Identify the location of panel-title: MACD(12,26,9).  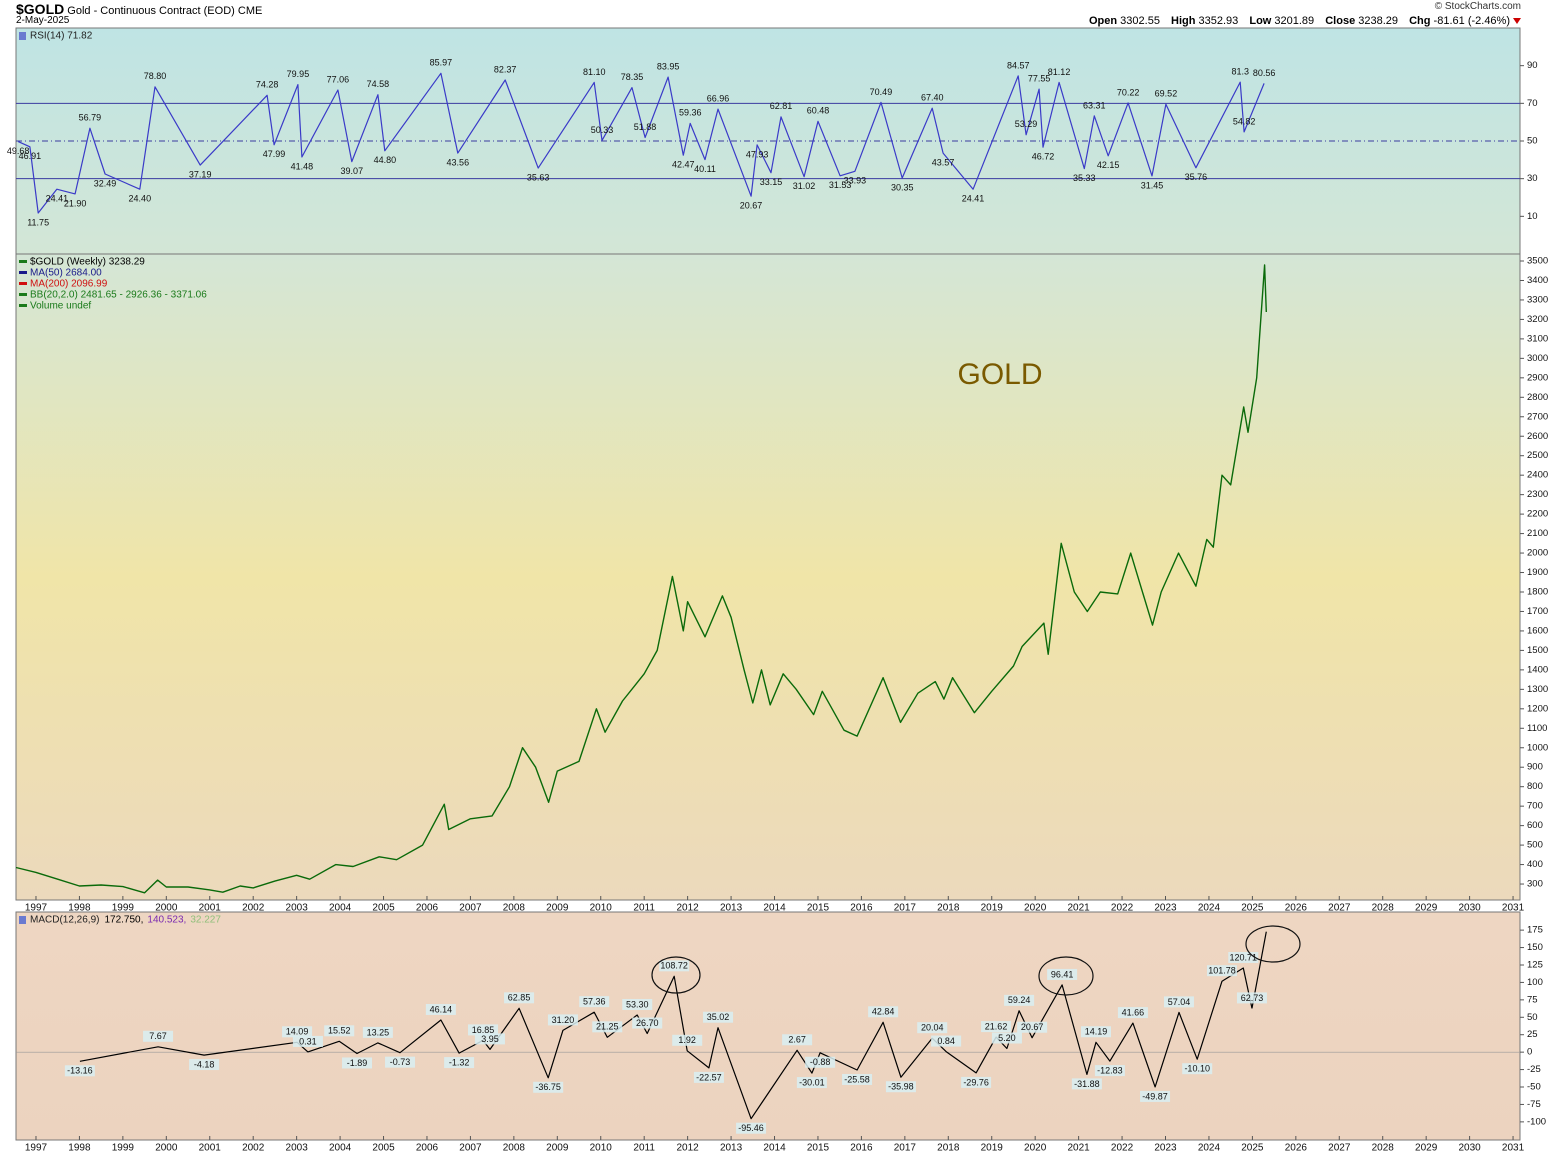
(64, 920).